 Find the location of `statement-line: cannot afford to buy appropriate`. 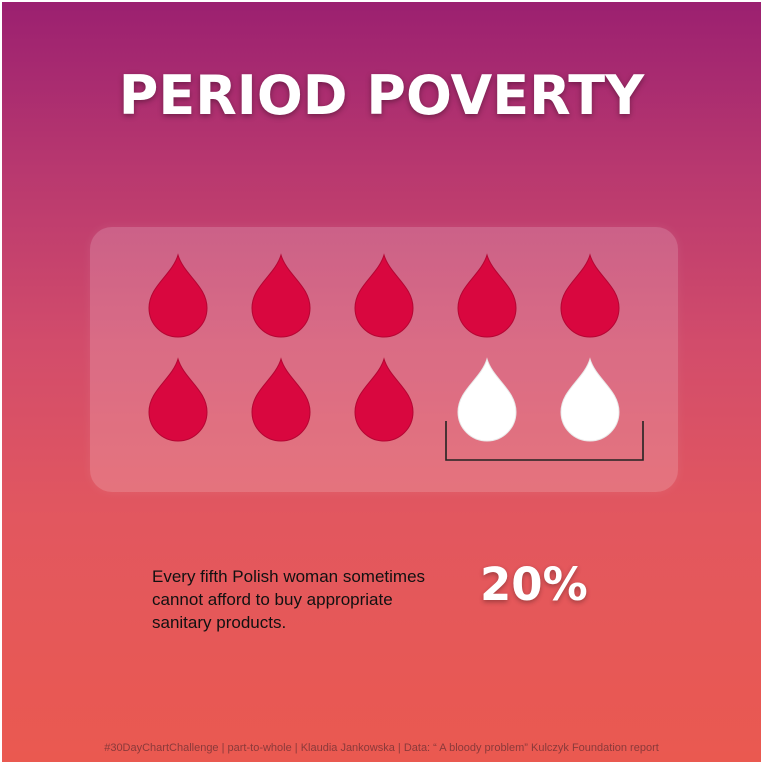

statement-line: cannot afford to buy appropriate is located at coordinates (272, 599).